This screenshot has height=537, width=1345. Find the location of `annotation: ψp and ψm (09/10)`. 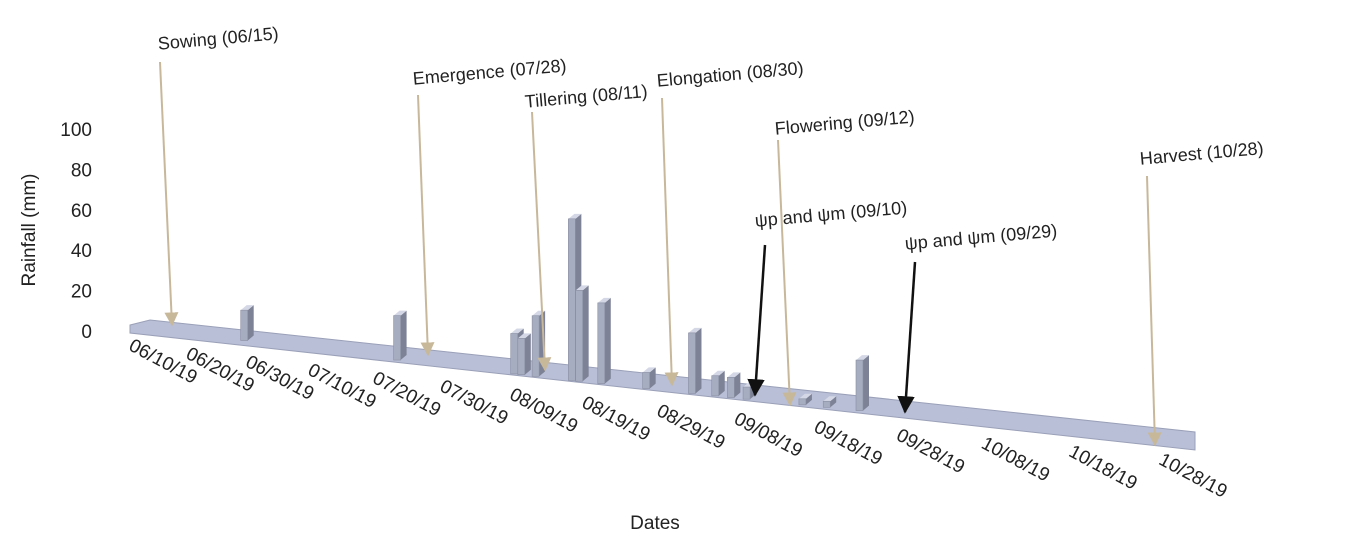

annotation: ψp and ψm (09/10) is located at coordinates (831, 213).